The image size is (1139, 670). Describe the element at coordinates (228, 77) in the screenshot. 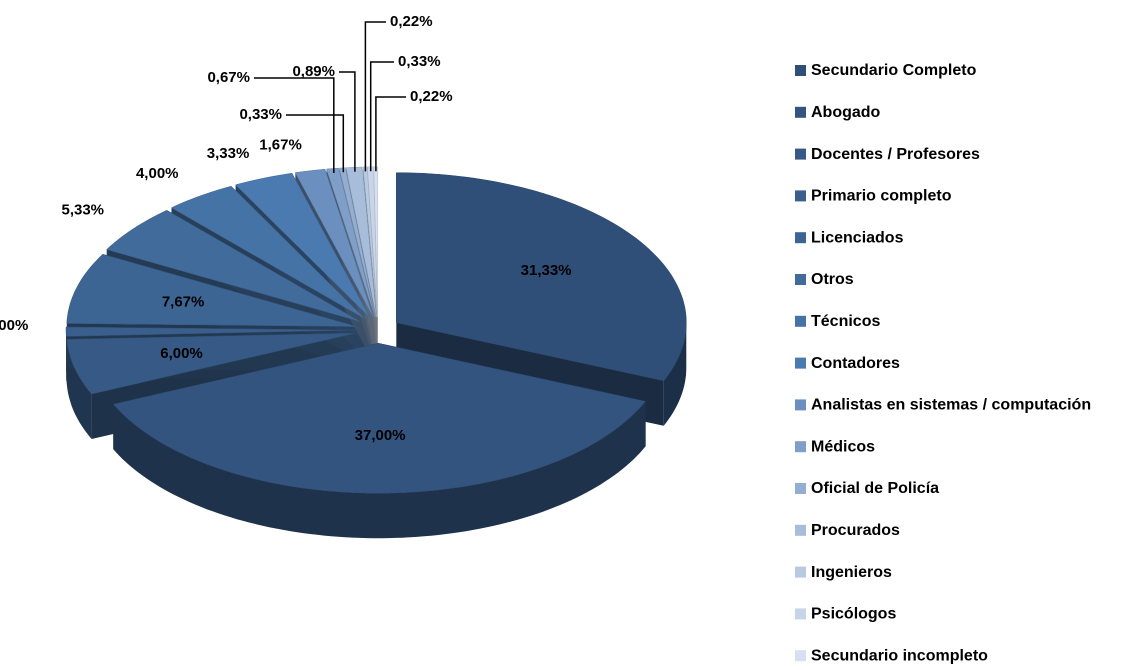

I see `data-label: 0,67%` at that location.